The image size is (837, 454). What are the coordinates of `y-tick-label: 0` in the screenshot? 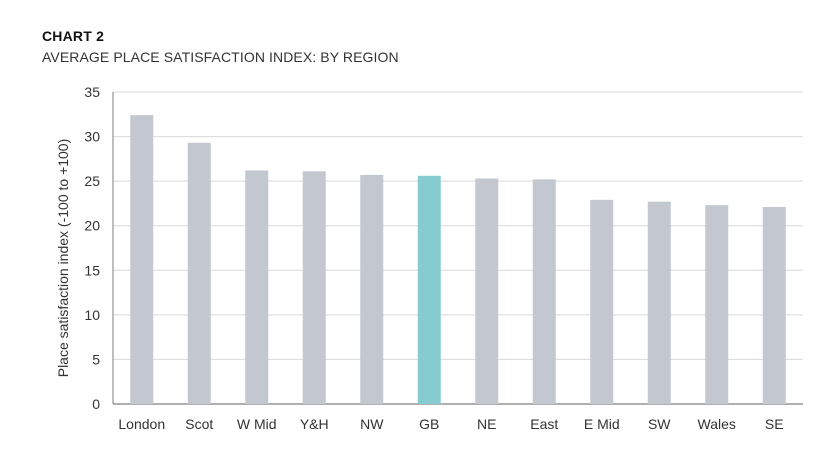 It's located at (96, 404).